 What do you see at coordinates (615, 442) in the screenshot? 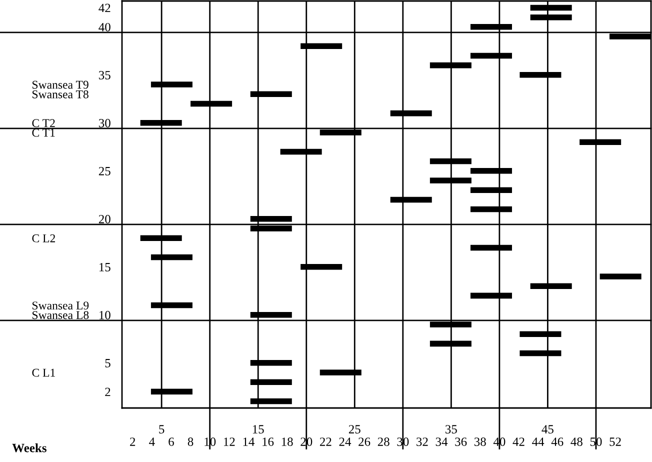
I see `x2-tick-label: 52` at bounding box center [615, 442].